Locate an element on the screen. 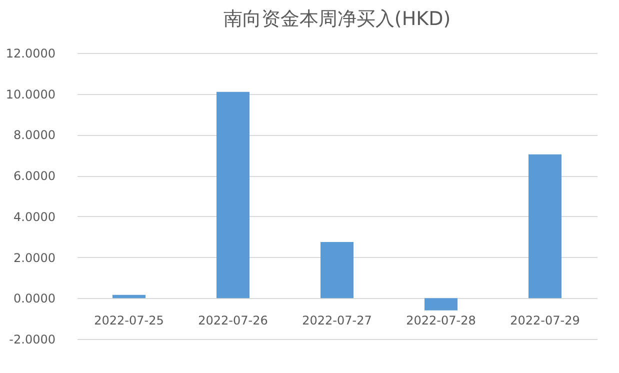 This screenshot has height=373, width=619. y-tick-label: 12.0000 is located at coordinates (31, 53).